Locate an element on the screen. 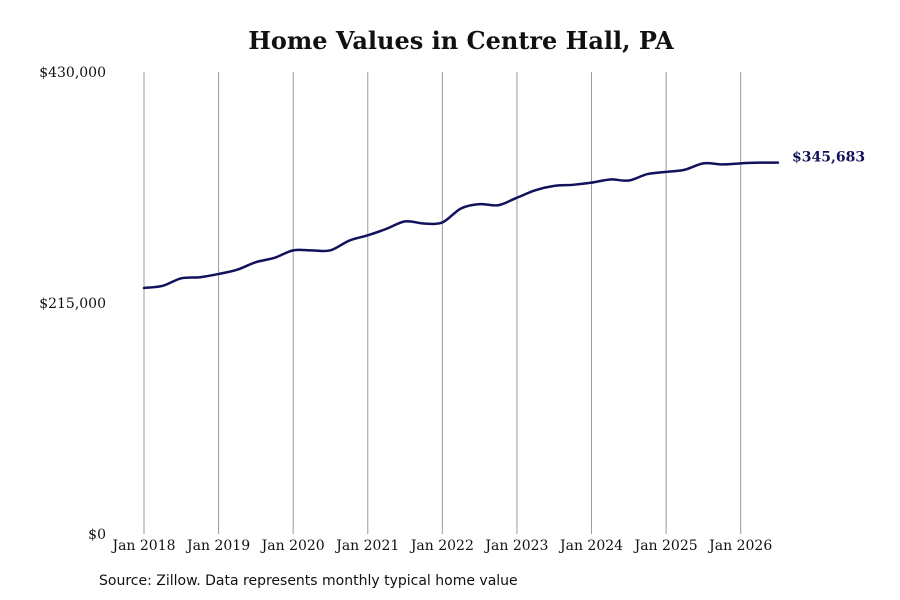  end-value-label: $345,683 is located at coordinates (828, 158).